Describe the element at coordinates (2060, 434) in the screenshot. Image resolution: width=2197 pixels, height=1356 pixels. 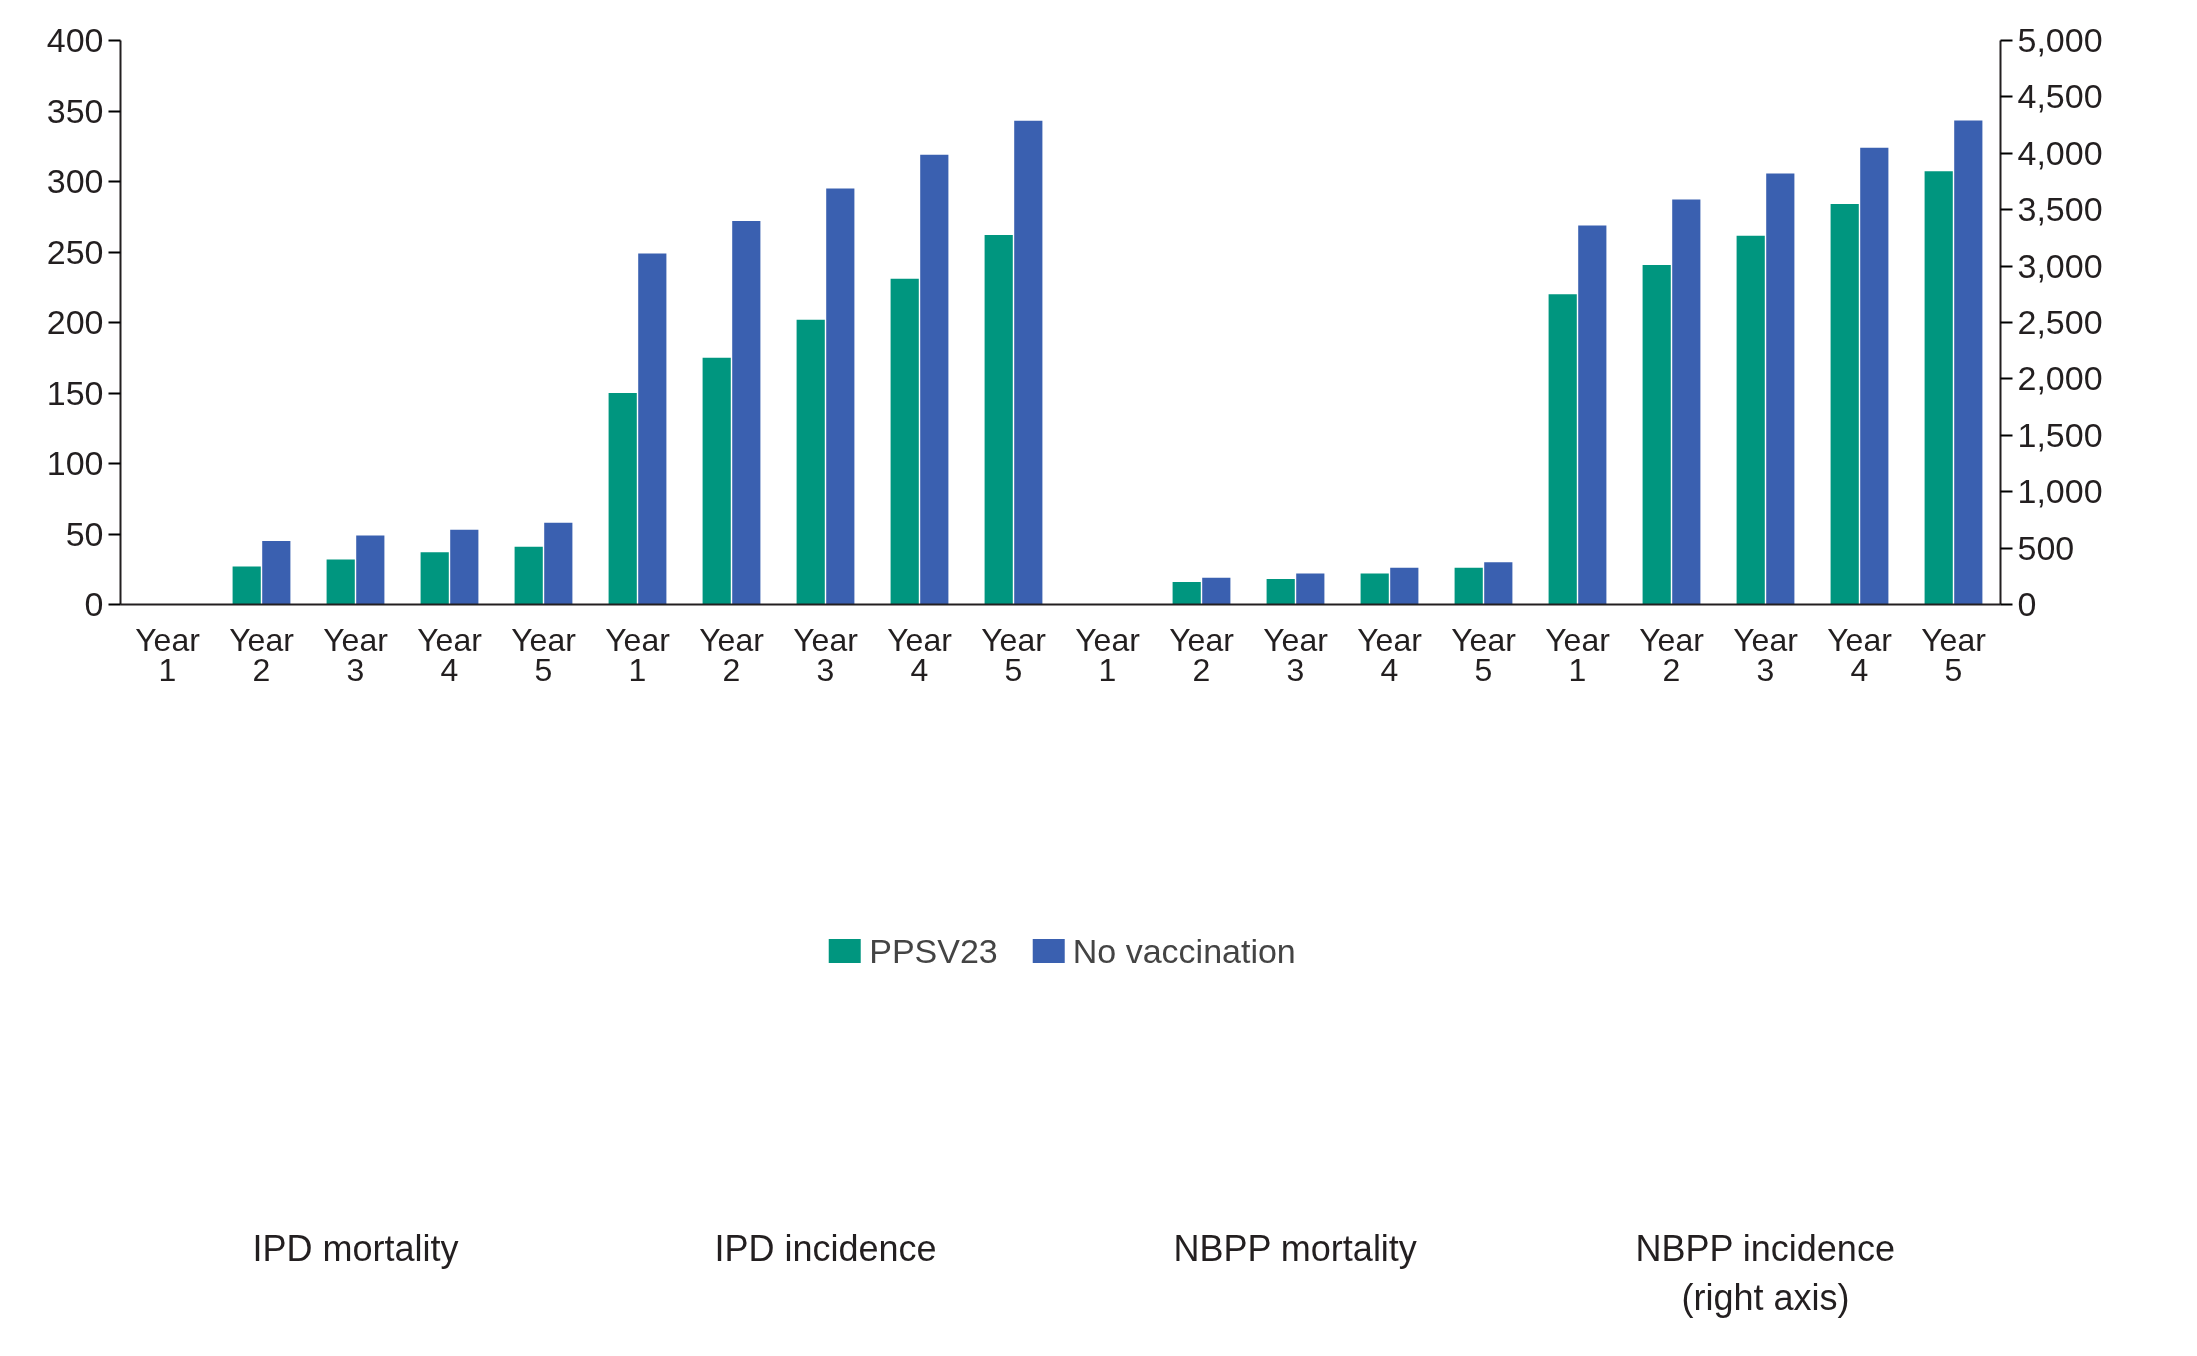
I see `y2-tick-label: 1,500` at that location.